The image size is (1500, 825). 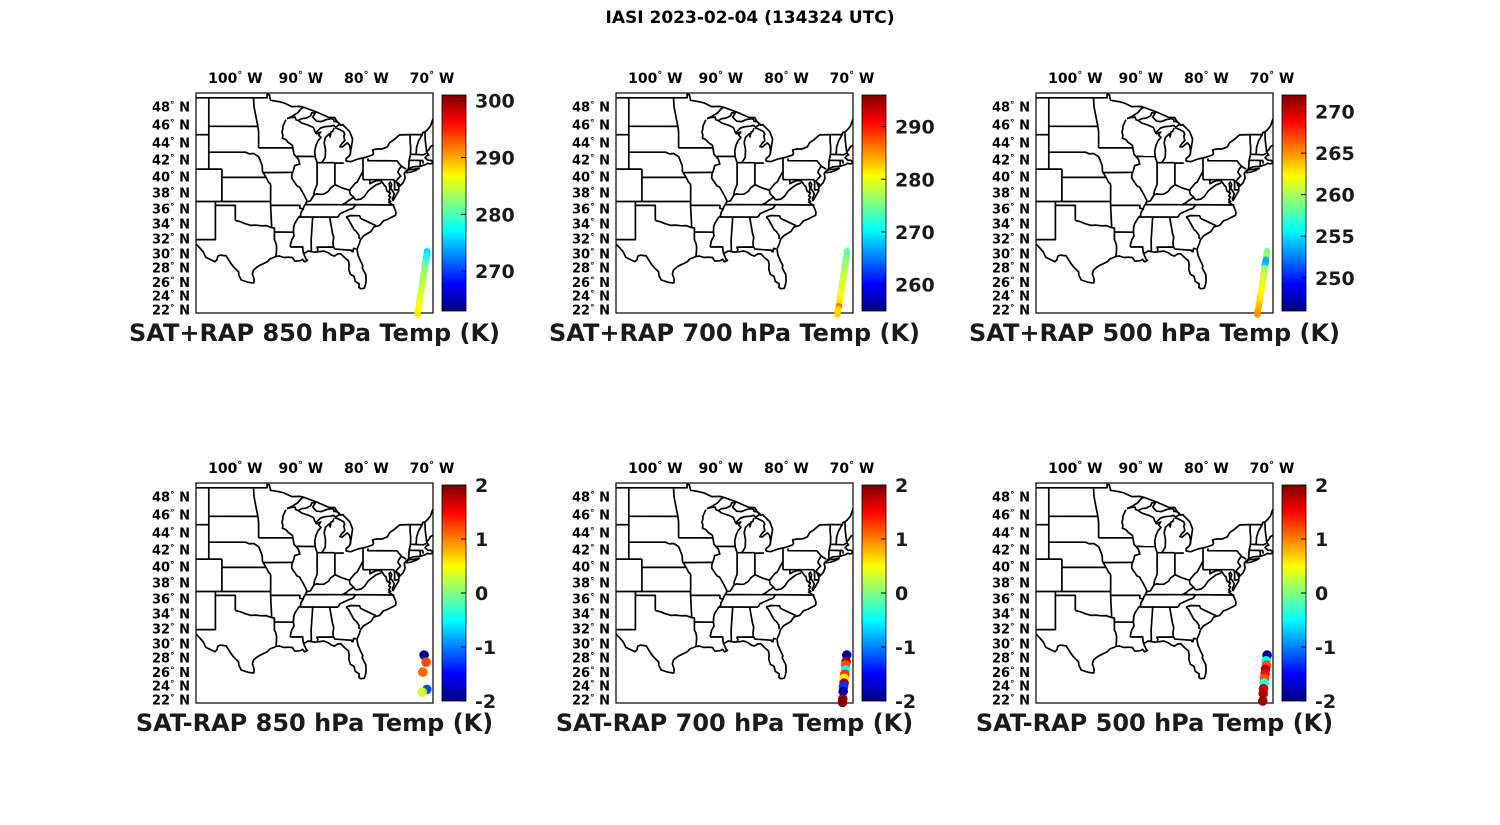 What do you see at coordinates (495, 102) in the screenshot?
I see `colorbar-tick-label: 300` at bounding box center [495, 102].